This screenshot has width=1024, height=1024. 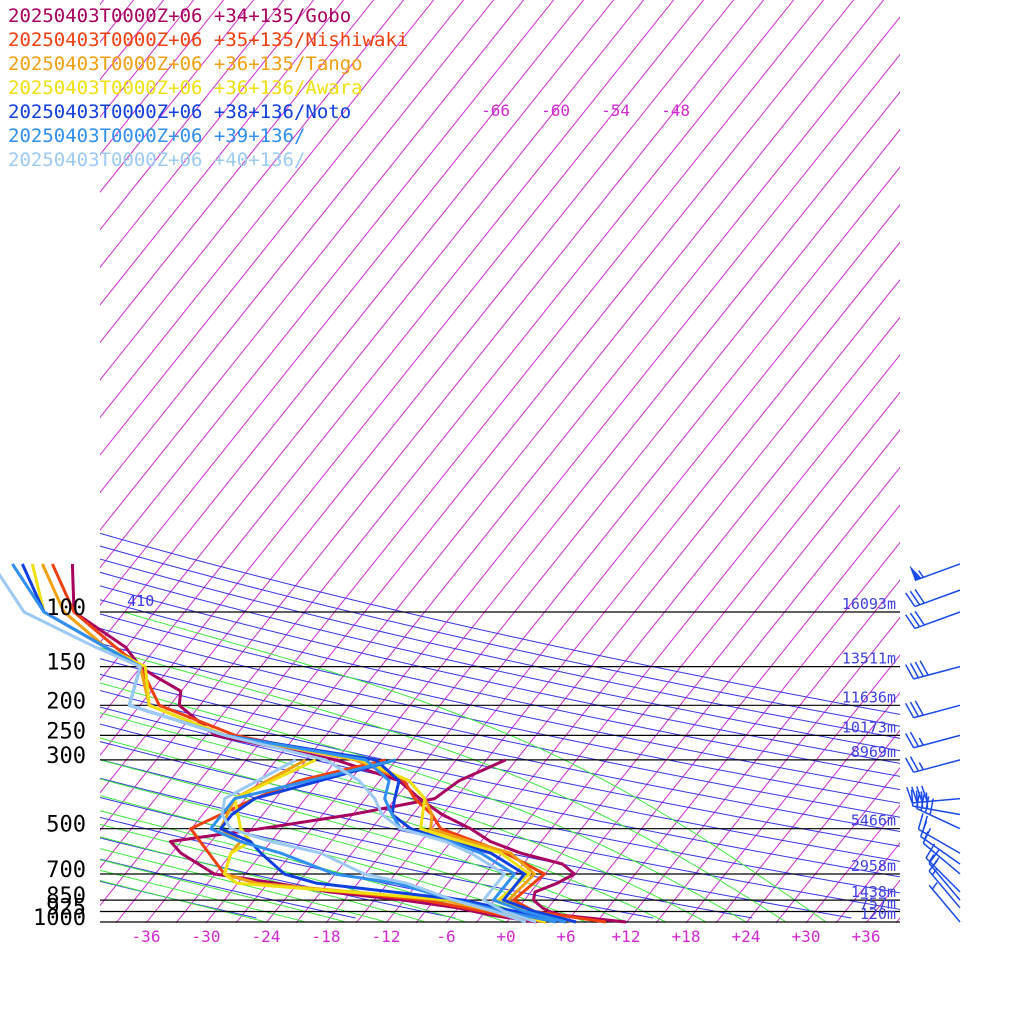 I want to click on height-label: 10173m, so click(x=869, y=727).